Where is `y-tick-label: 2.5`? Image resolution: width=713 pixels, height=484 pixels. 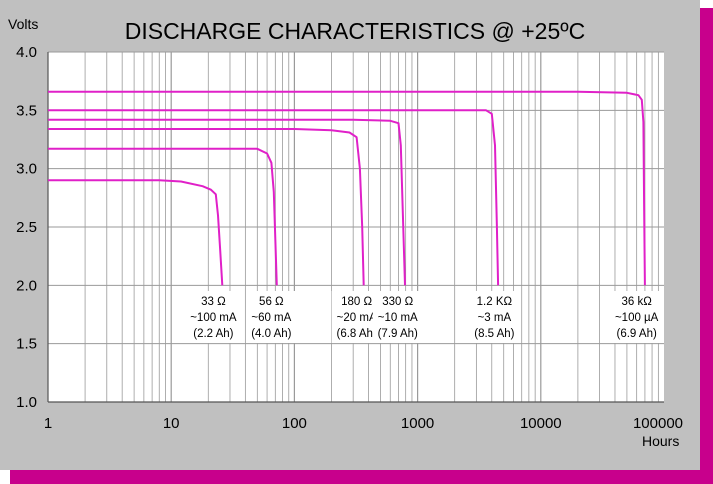
y-tick-label: 2.5 is located at coordinates (26, 227).